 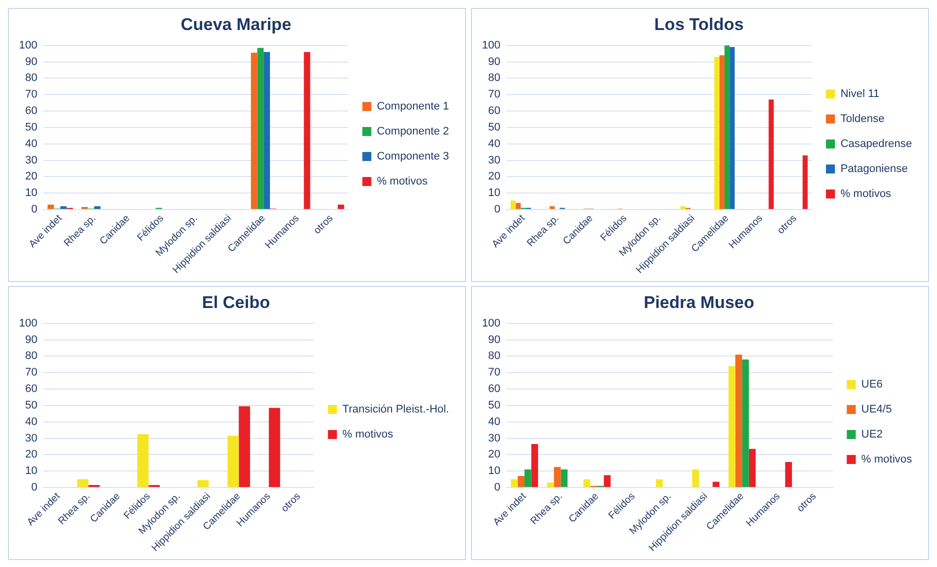 I want to click on legend-label: Toldense, so click(x=862, y=119).